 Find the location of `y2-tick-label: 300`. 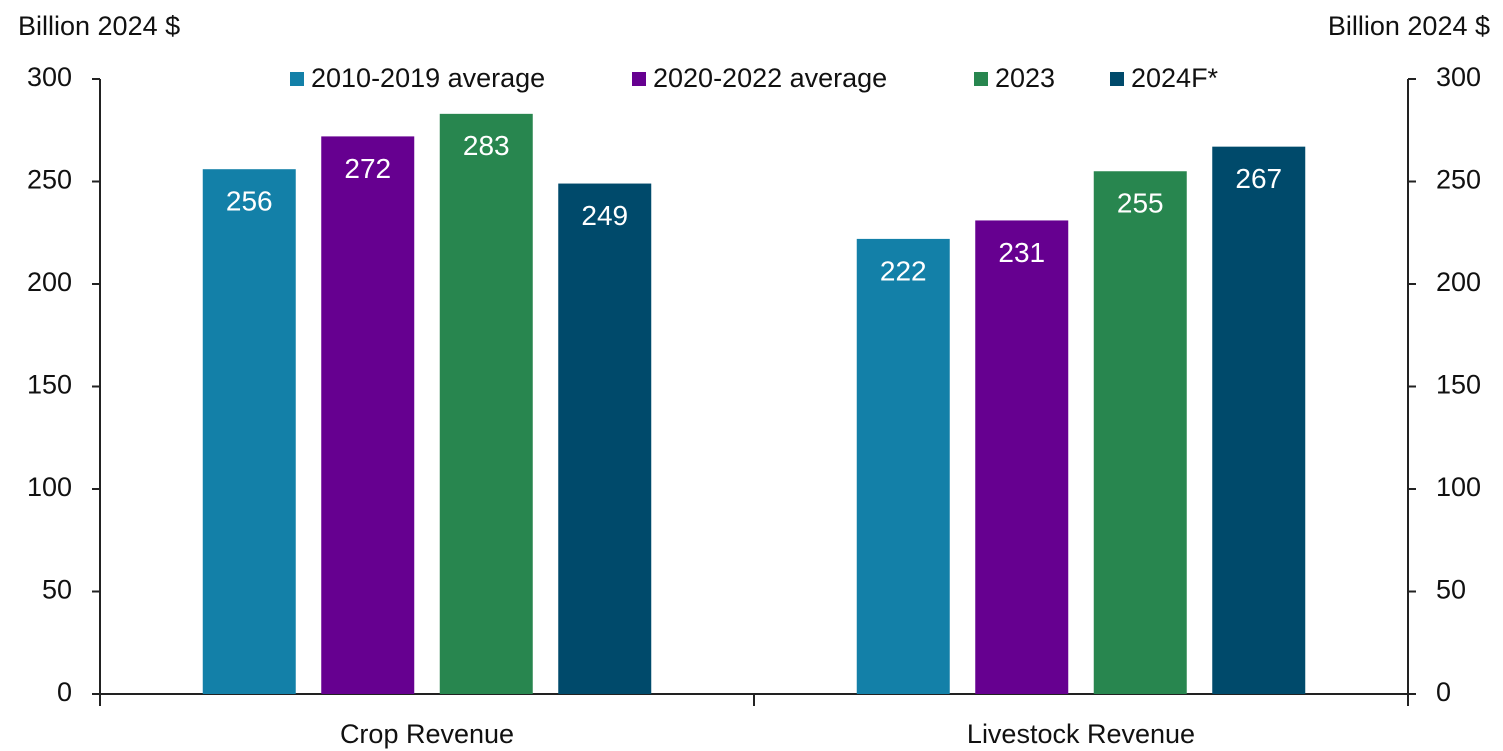

y2-tick-label: 300 is located at coordinates (1458, 77).